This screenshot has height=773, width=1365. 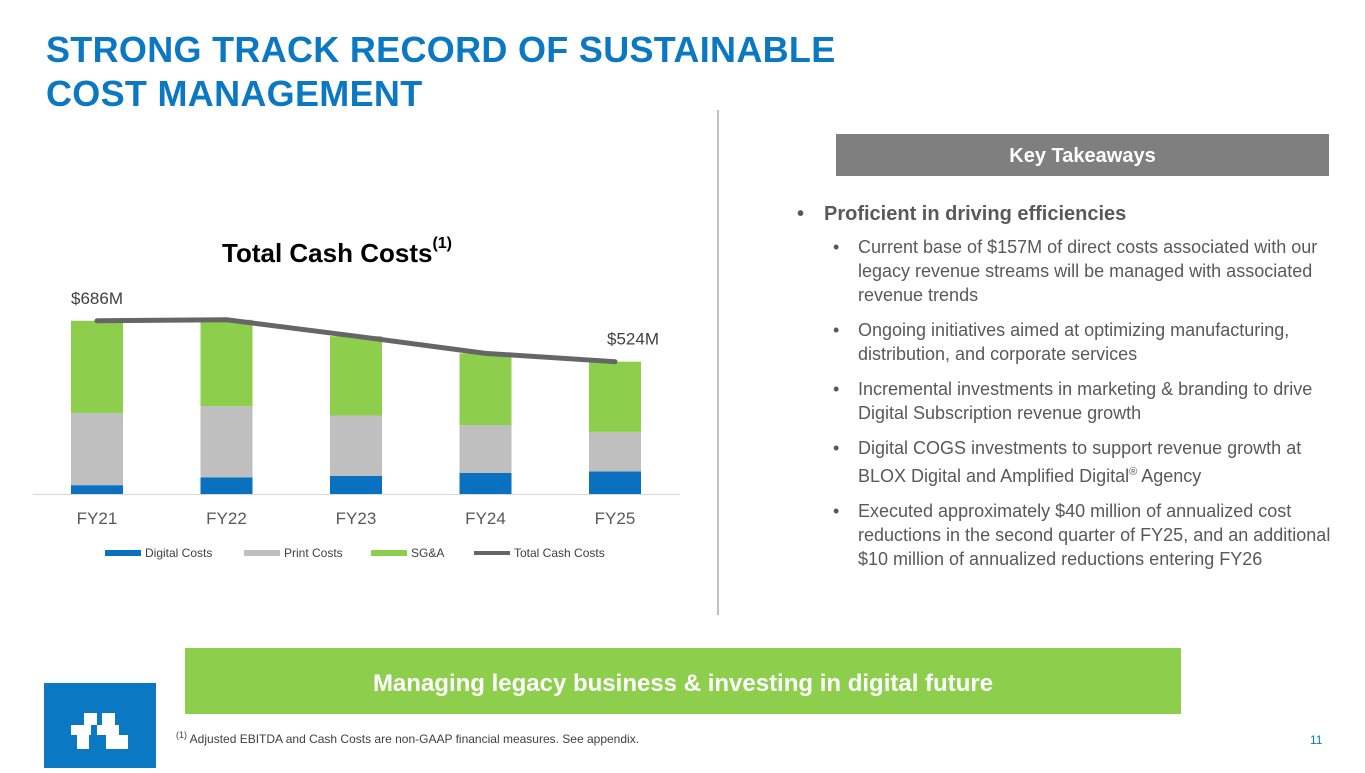 I want to click on slide-title-line2: COST MANAGEMENT, so click(x=234, y=93).